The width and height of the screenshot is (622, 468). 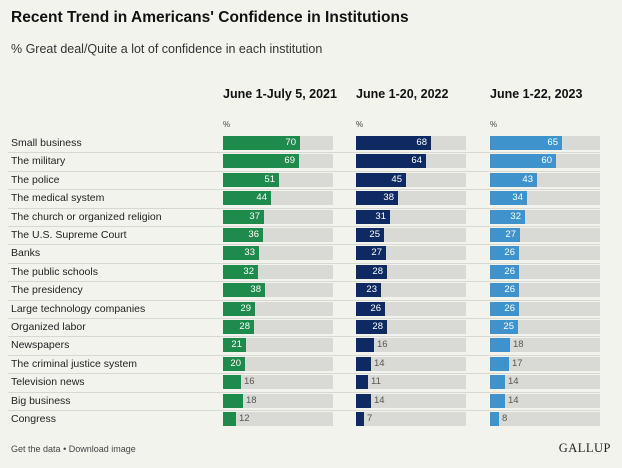 I want to click on bar-track: 27, so click(x=545, y=235).